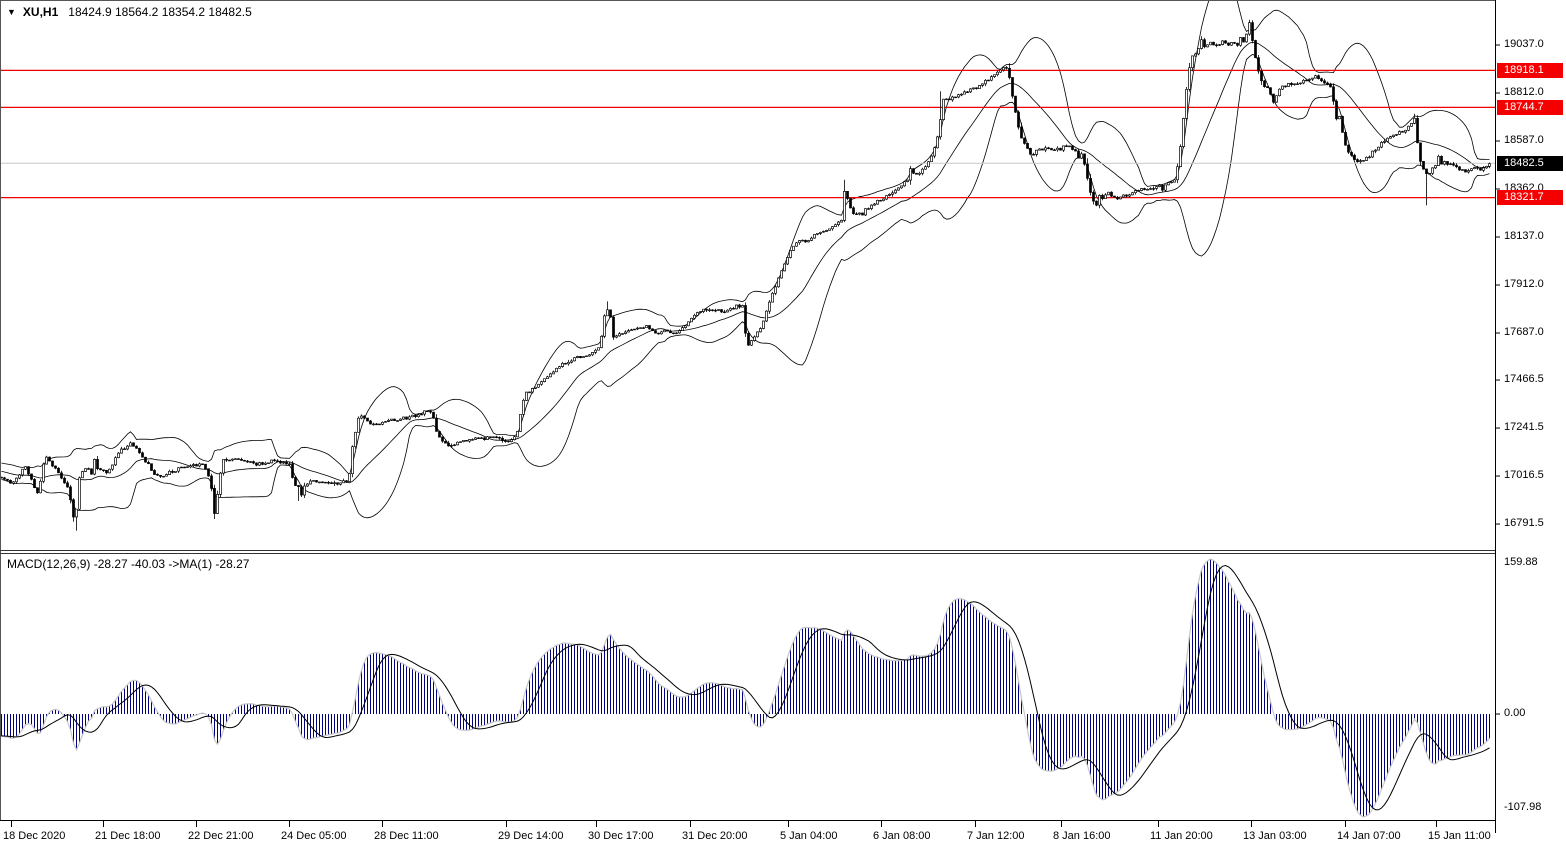 The width and height of the screenshot is (1566, 850). I want to click on time-axis-label: 30 Dec 17:00, so click(621, 836).